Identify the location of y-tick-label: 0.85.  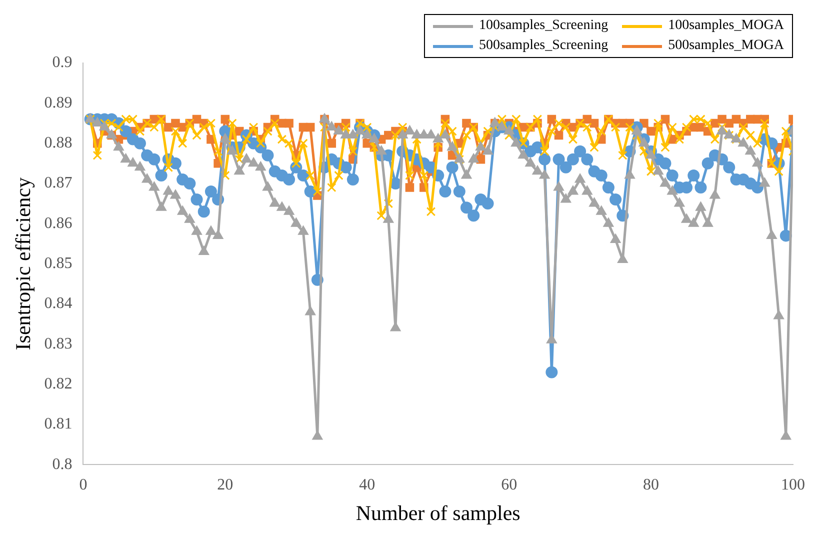
(58, 263).